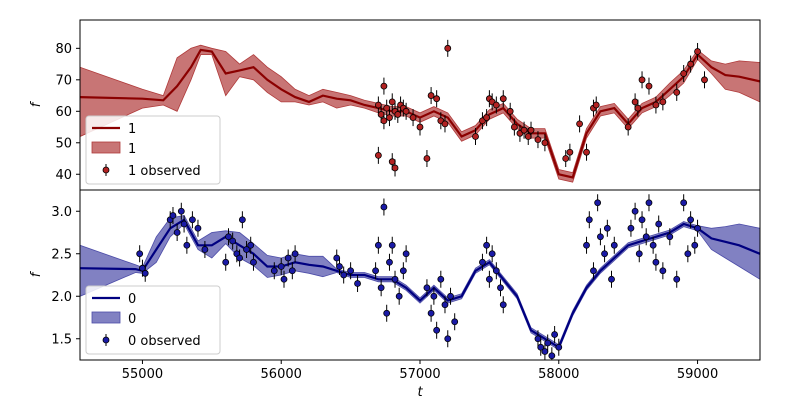  Describe the element at coordinates (106, 170) in the screenshot. I see `legend-point-swatch` at that location.